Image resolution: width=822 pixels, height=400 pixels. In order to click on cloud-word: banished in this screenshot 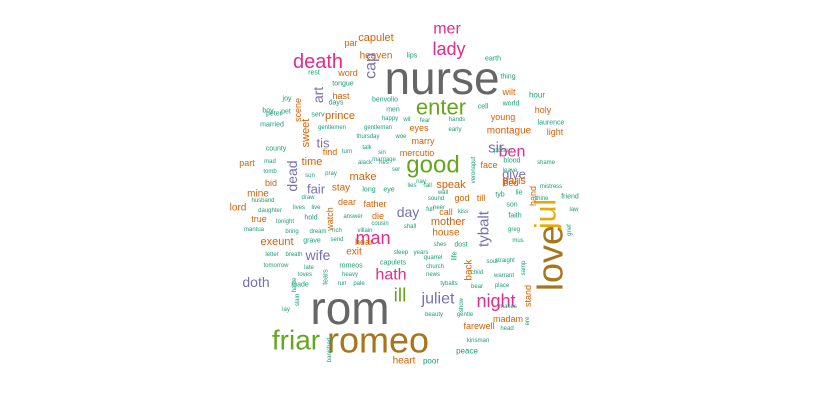, I will do `click(330, 350)`.